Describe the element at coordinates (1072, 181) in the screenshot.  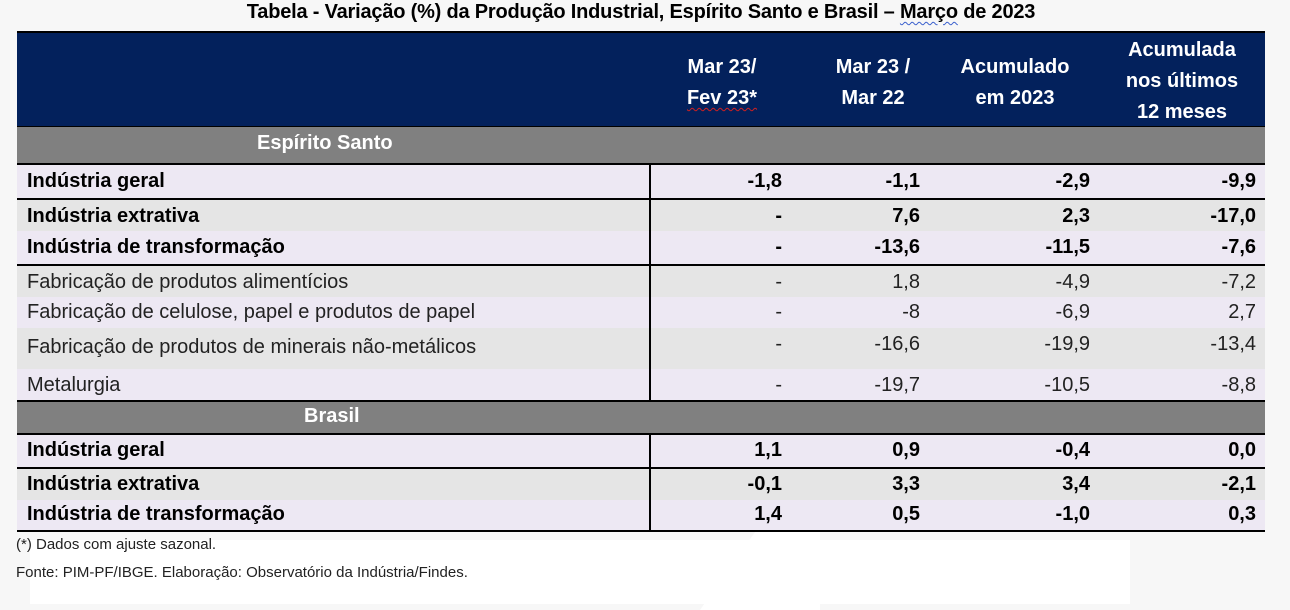
I see `cell-value: -2,9` at that location.